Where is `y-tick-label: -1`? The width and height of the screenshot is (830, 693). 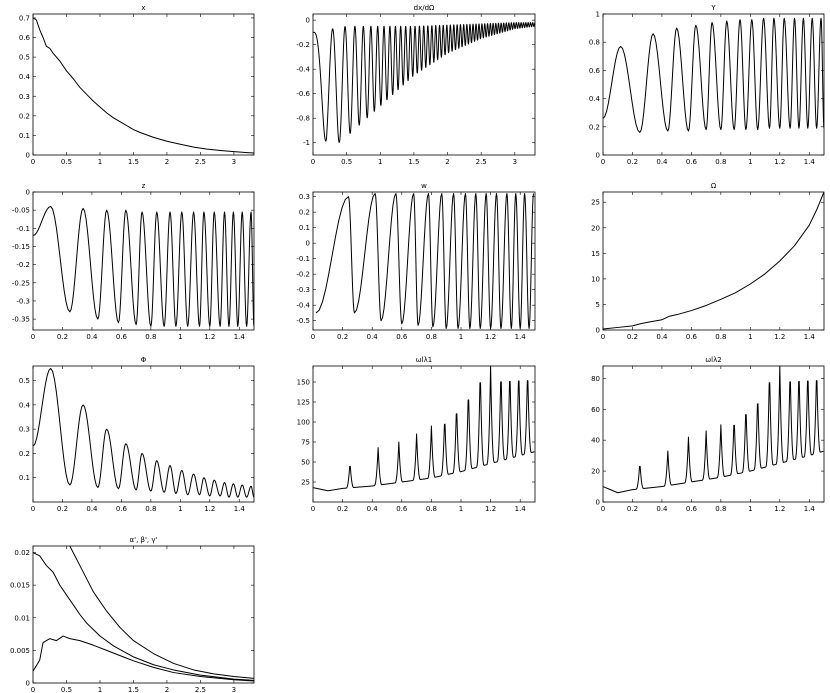 y-tick-label: -1 is located at coordinates (306, 143).